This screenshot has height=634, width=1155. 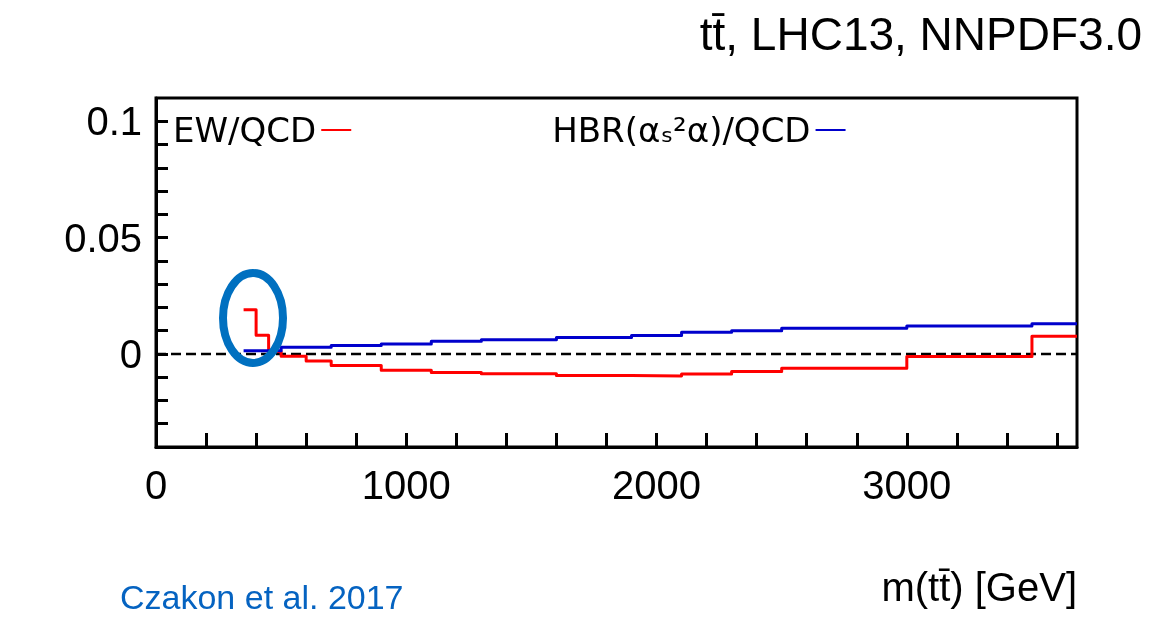 I want to click on legend-label: EW/QCD, so click(x=244, y=130).